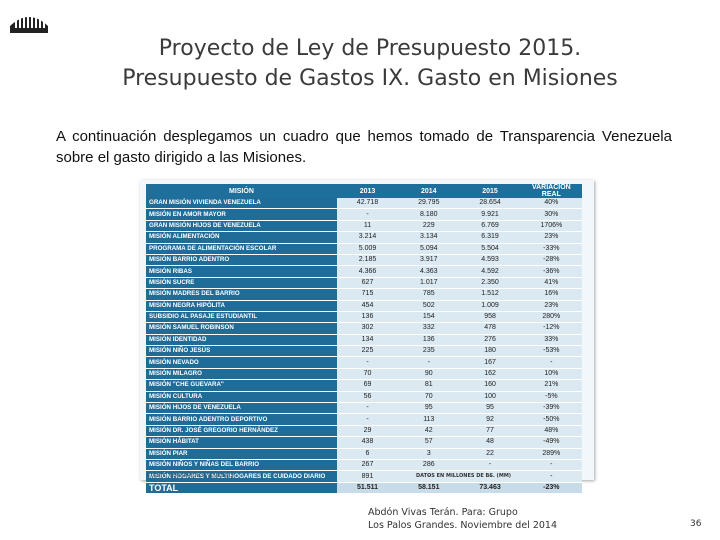 The image size is (720, 540). What do you see at coordinates (367, 351) in the screenshot?
I see `value-cell: 225` at bounding box center [367, 351].